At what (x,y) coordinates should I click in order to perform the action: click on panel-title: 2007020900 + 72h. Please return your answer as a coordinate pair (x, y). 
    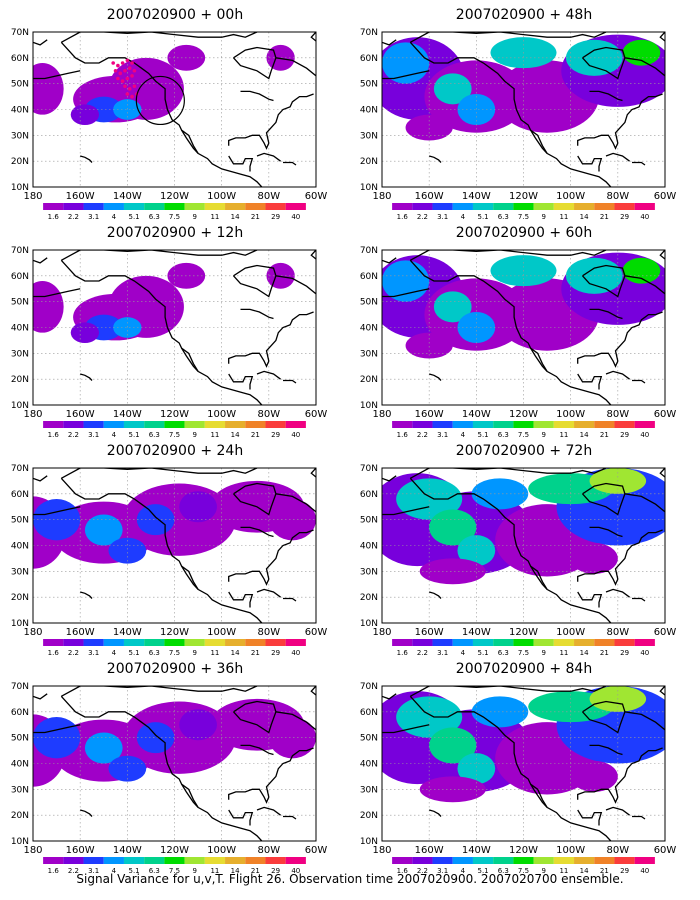
    Looking at the image, I should click on (524, 451).